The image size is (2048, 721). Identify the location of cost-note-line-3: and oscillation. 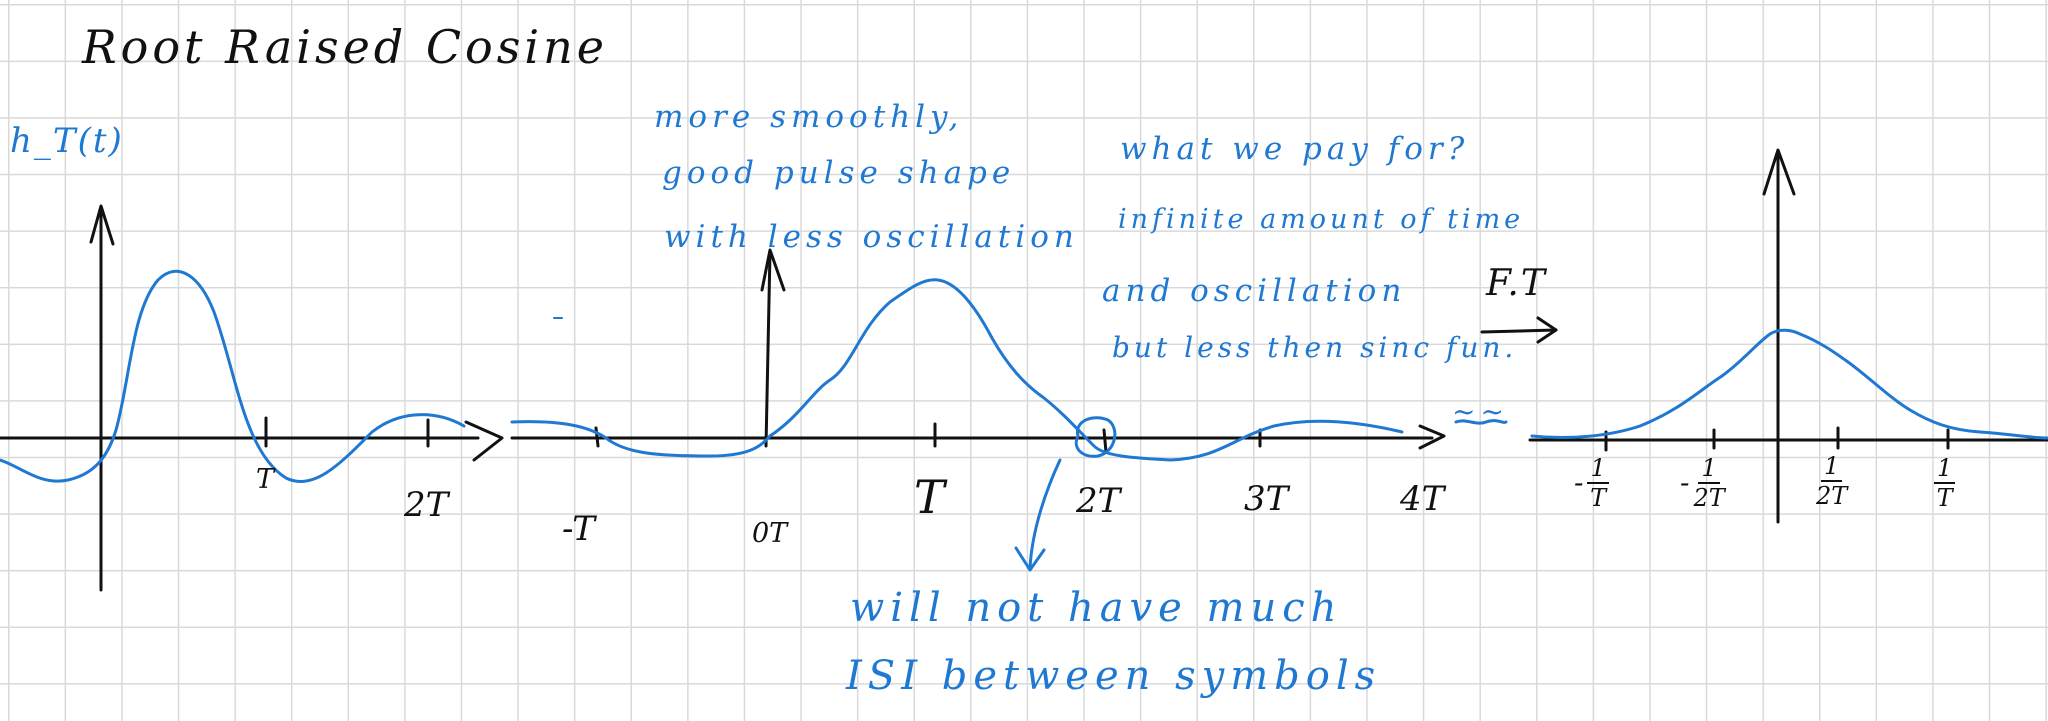
(1254, 291).